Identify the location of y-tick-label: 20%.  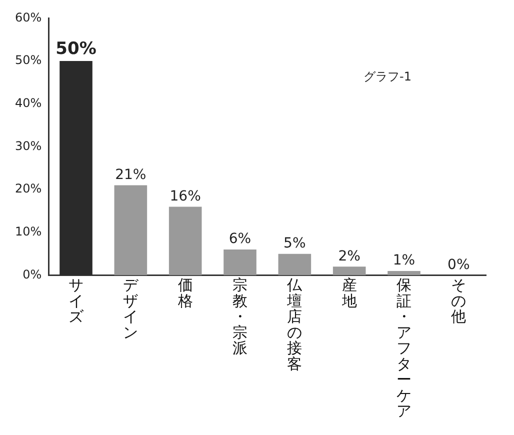
(28, 189).